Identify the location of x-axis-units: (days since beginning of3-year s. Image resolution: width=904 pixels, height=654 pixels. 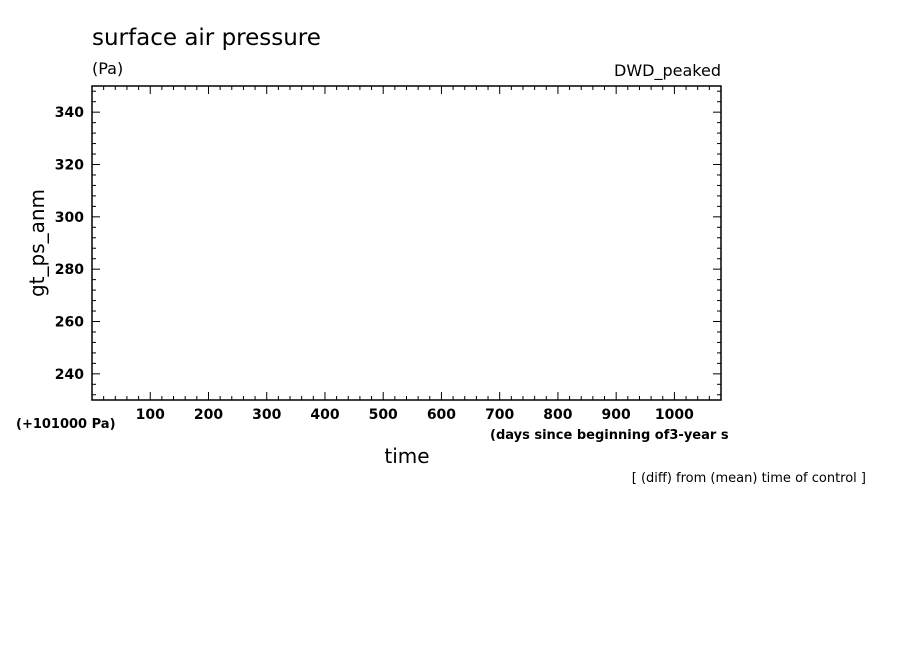
(609, 435).